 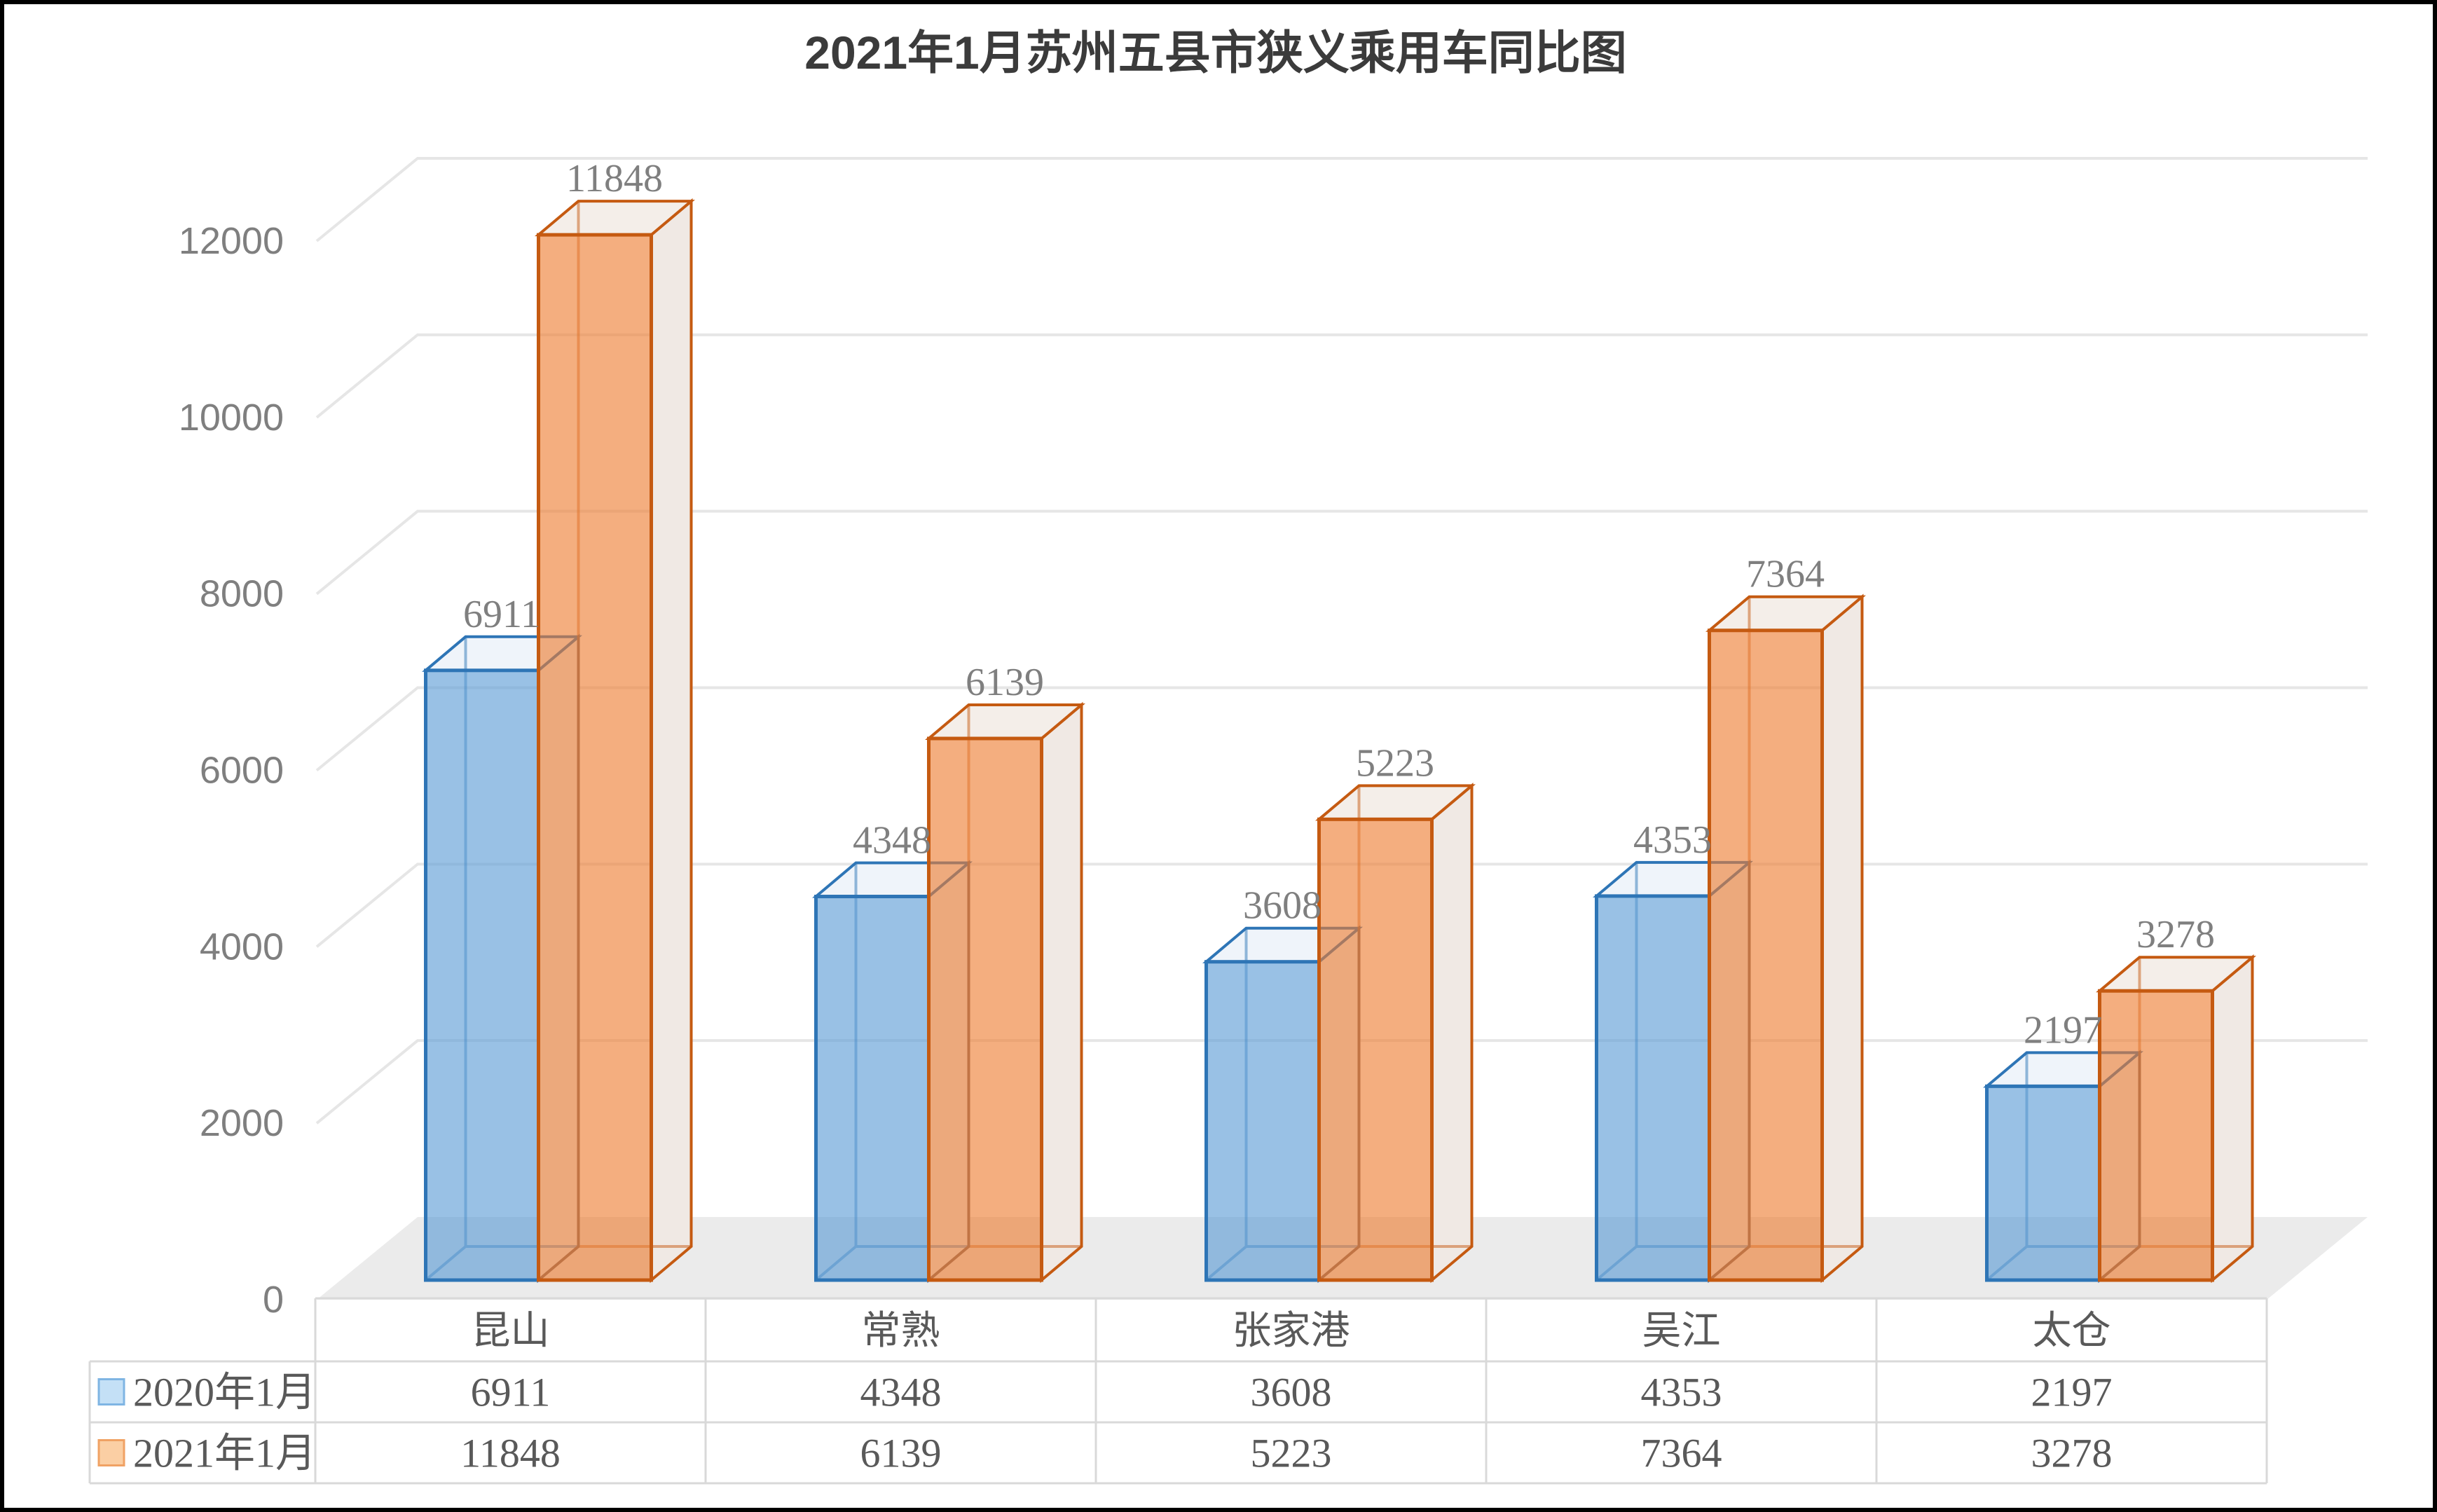 I want to click on table-cell-value: 6911, so click(x=511, y=1392).